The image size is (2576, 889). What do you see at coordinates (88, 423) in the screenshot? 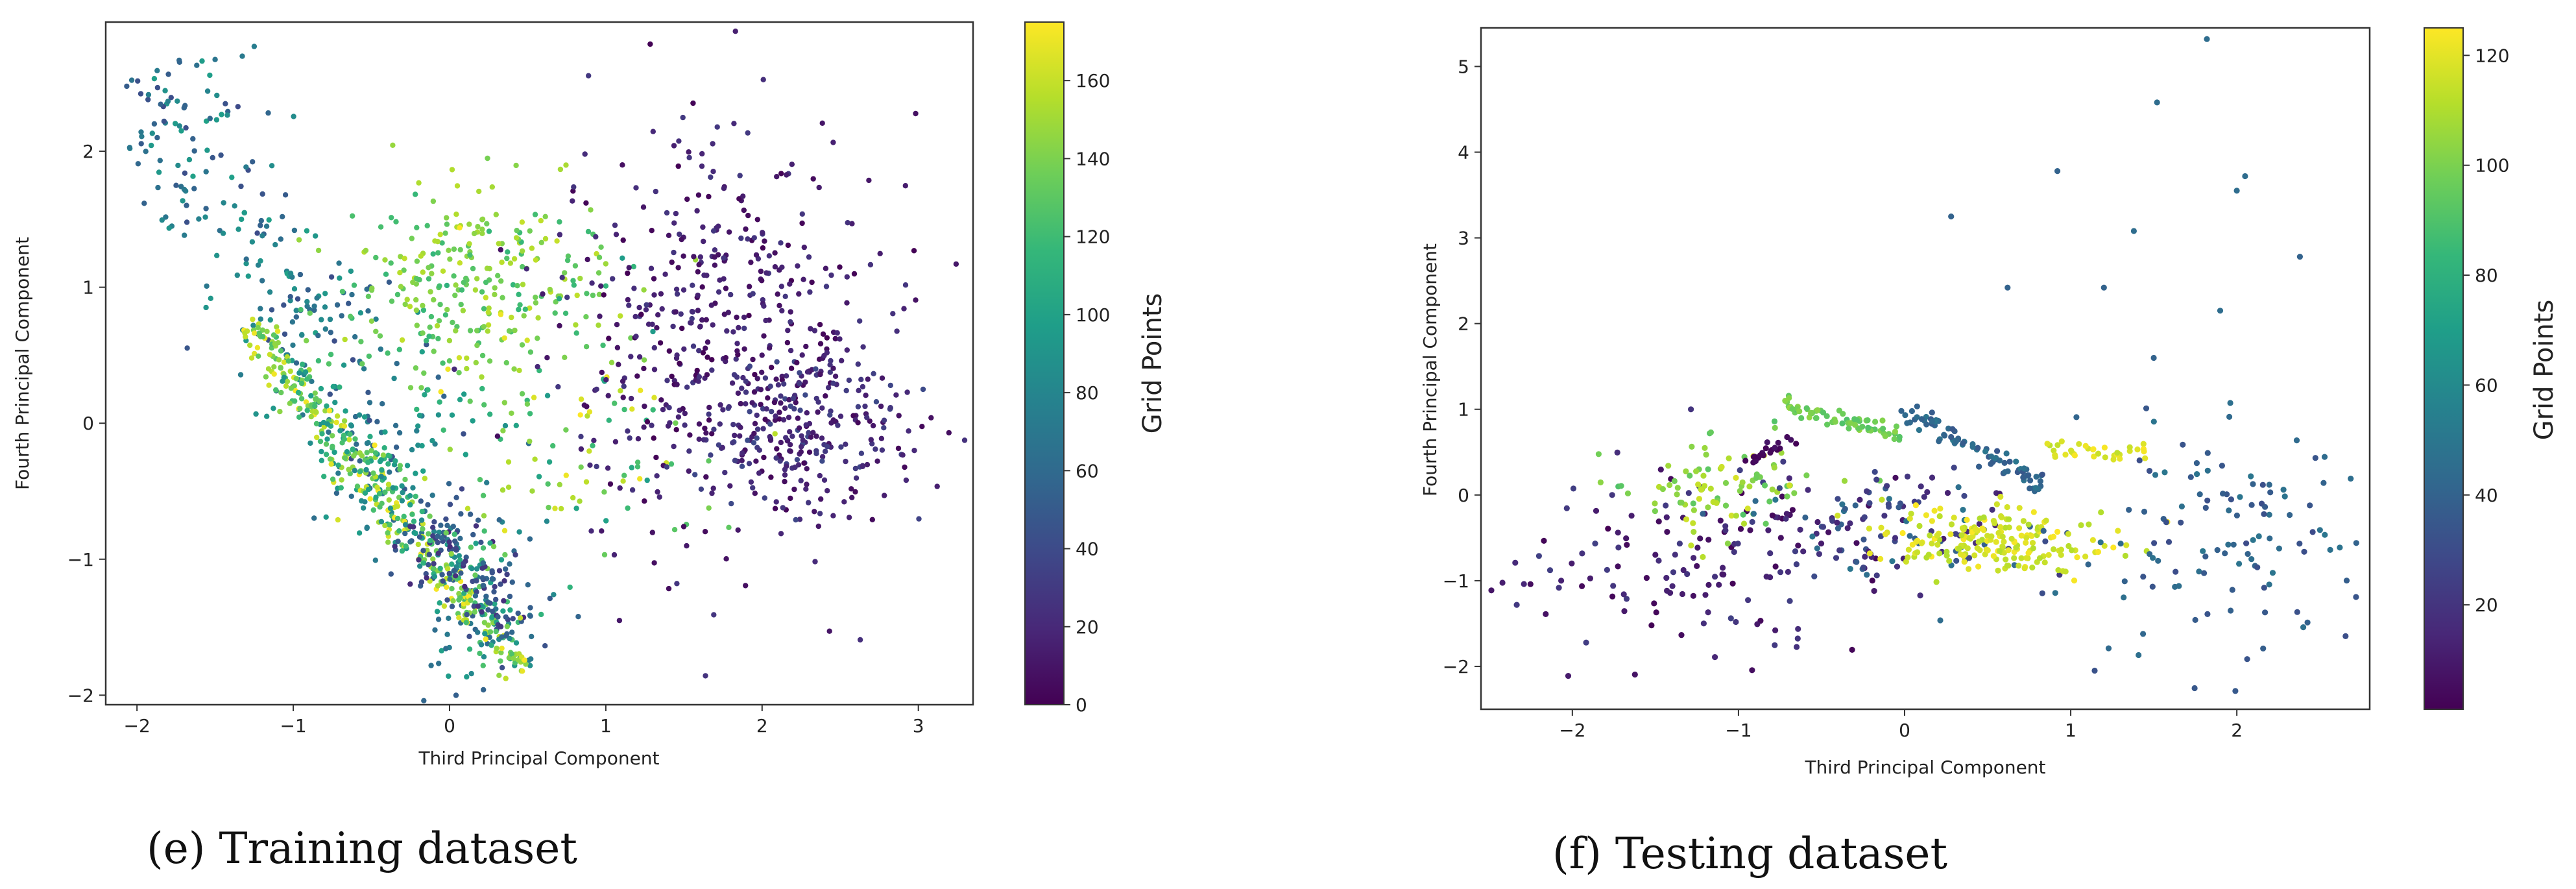
I see `y-tick-label: 0` at bounding box center [88, 423].